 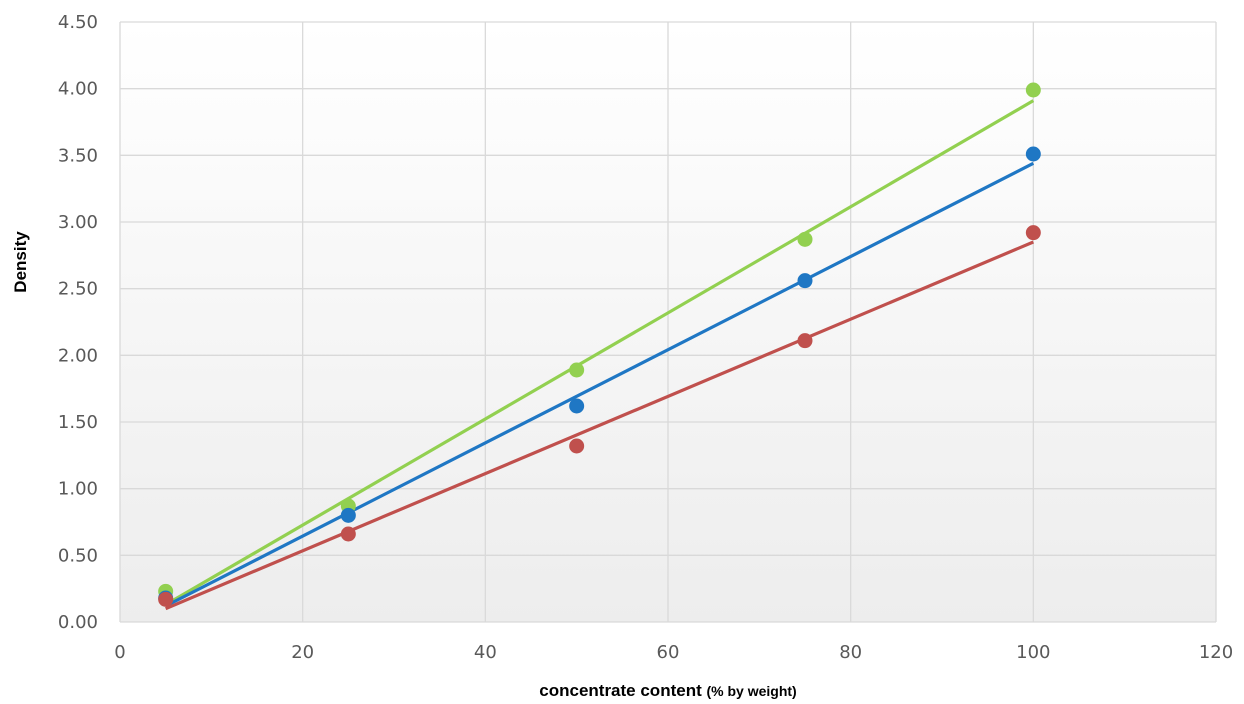 I want to click on y-tick-label: 1.50, so click(x=78, y=422).